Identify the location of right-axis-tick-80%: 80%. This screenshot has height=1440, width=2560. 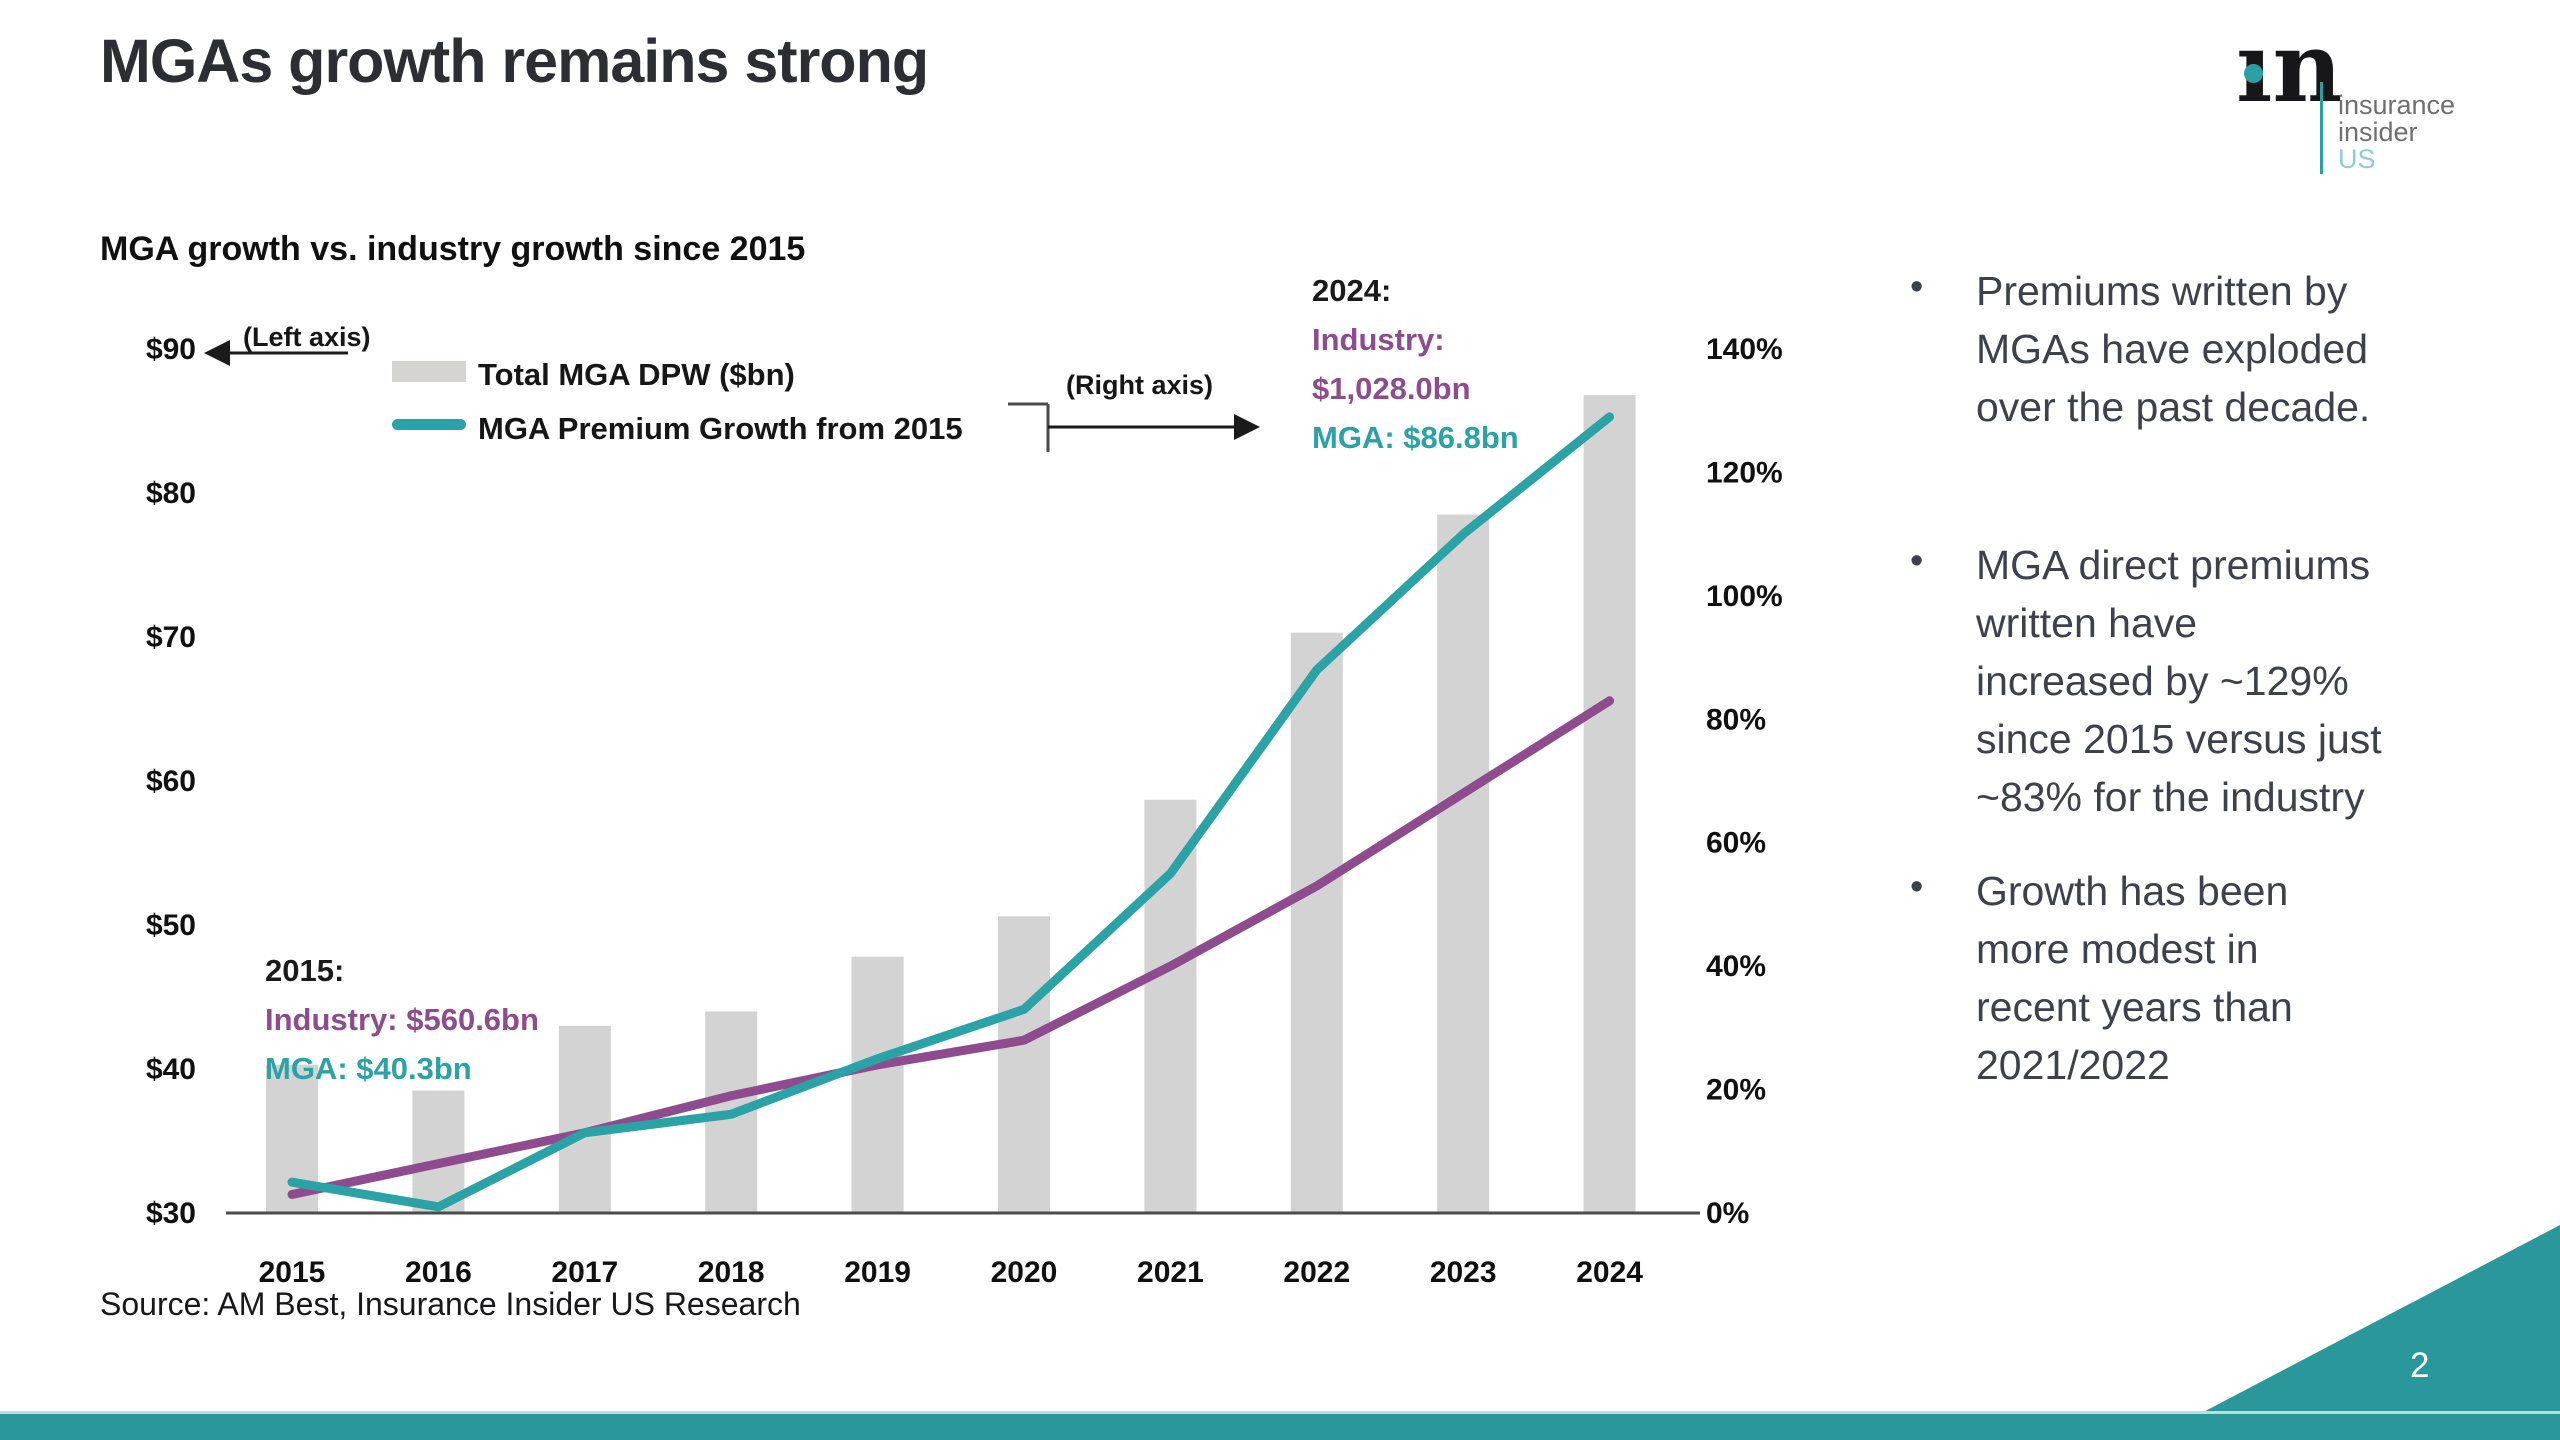
(1736, 719).